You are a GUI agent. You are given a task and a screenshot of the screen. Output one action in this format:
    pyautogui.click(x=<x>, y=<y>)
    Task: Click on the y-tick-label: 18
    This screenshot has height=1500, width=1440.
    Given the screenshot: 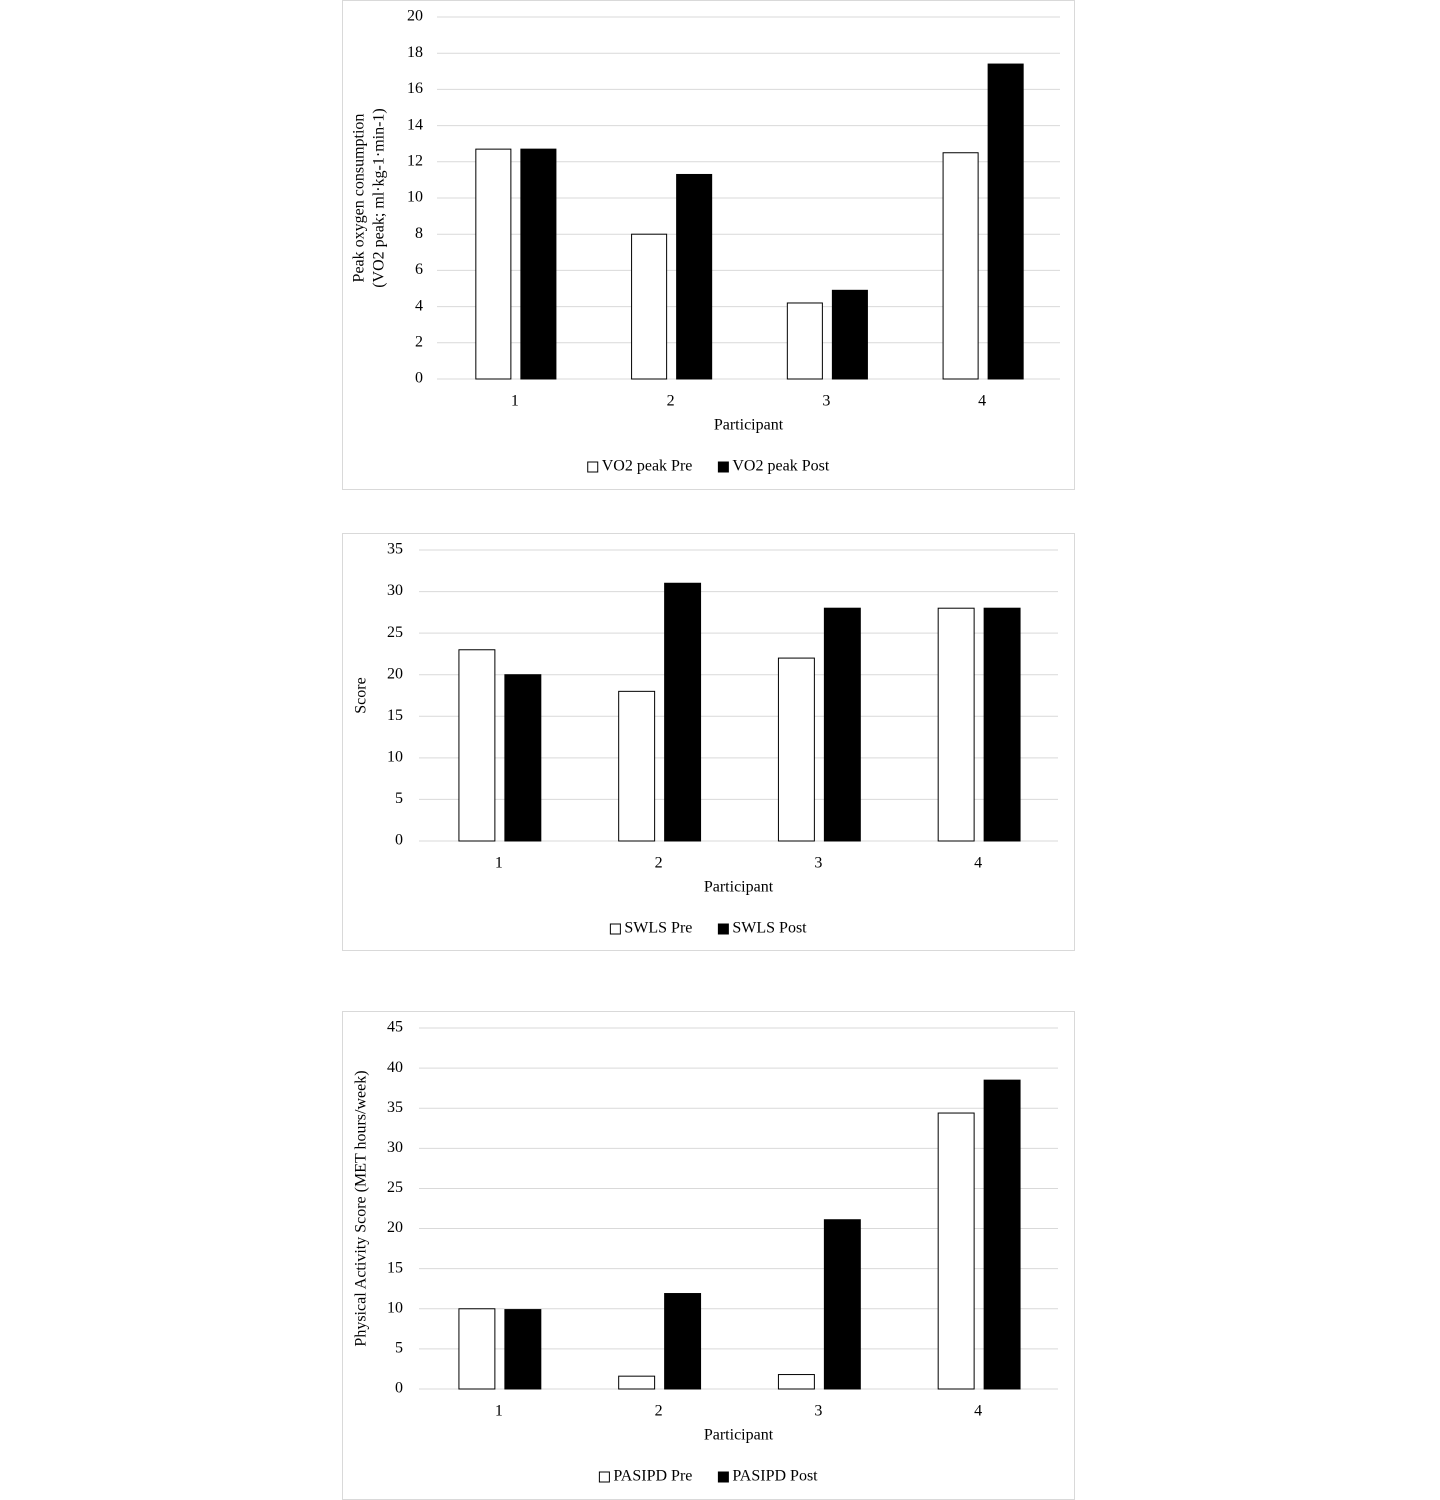 What is the action you would take?
    pyautogui.click(x=415, y=52)
    